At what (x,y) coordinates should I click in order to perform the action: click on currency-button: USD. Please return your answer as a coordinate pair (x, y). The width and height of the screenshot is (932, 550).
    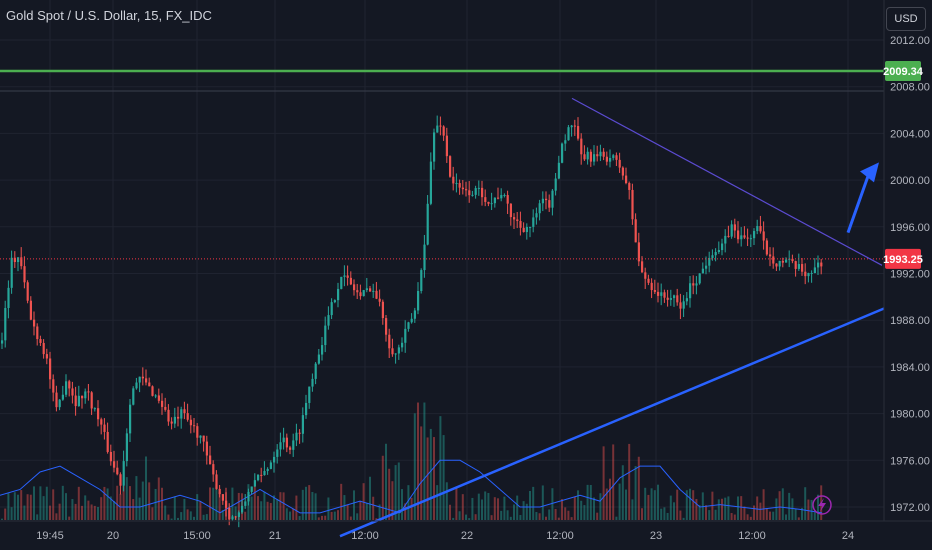
    Looking at the image, I should click on (906, 19).